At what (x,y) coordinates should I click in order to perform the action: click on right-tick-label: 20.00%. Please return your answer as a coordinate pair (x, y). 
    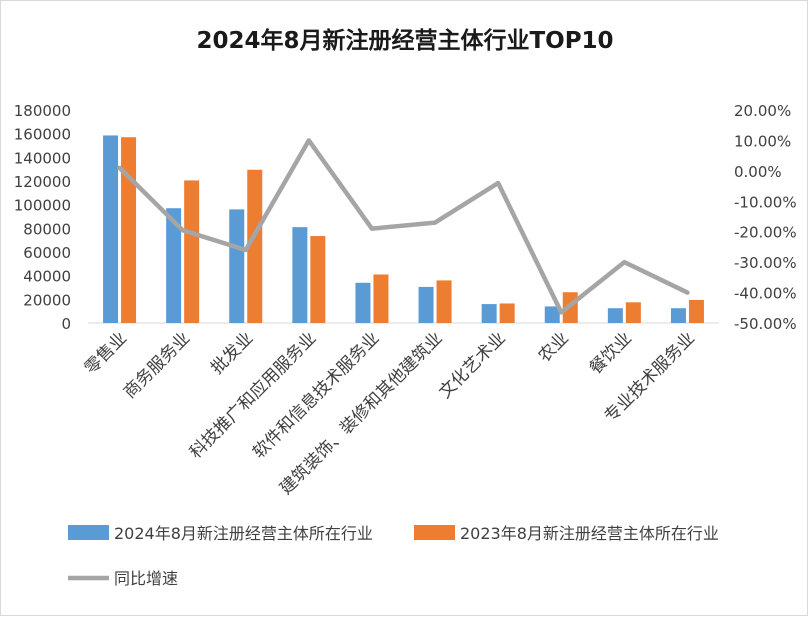
    Looking at the image, I should click on (762, 111).